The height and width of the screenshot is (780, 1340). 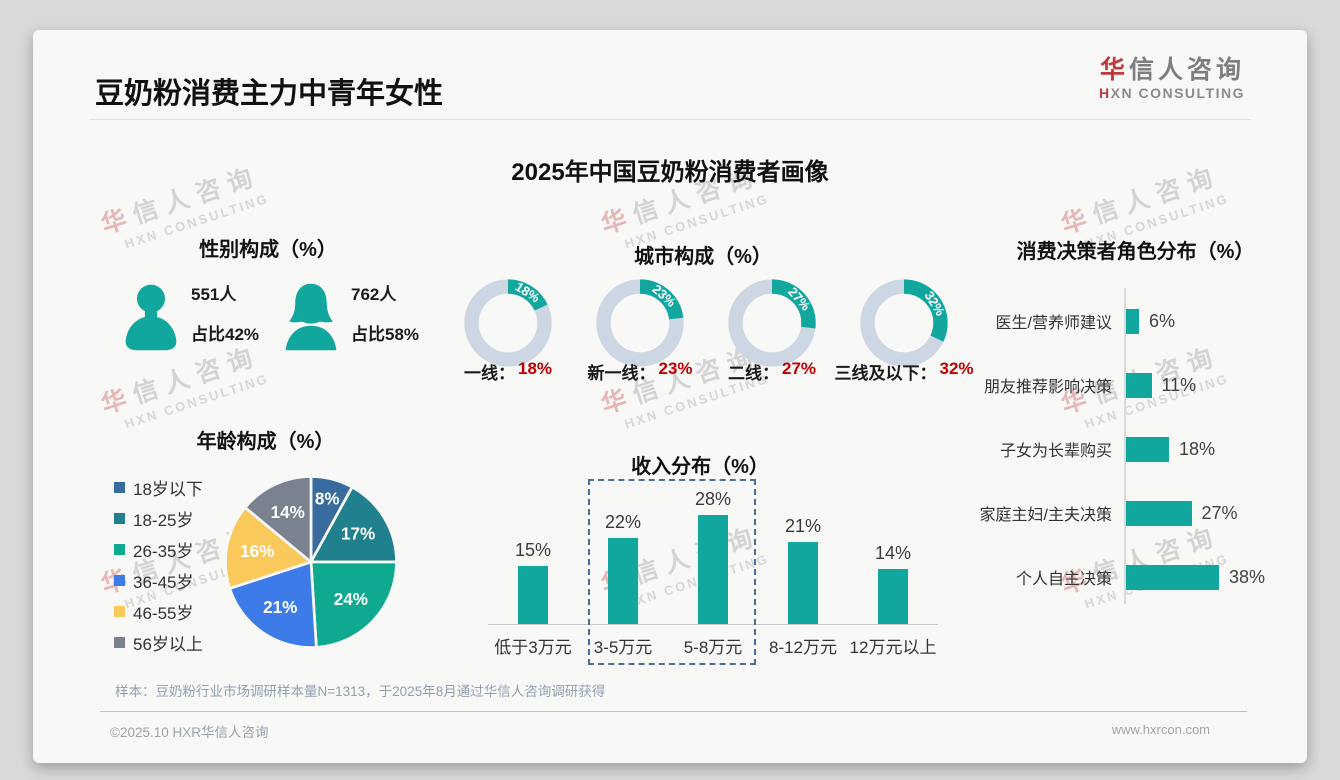 I want to click on decision-row: 家庭主妇/主夫决策 27%, so click(x=1135, y=513).